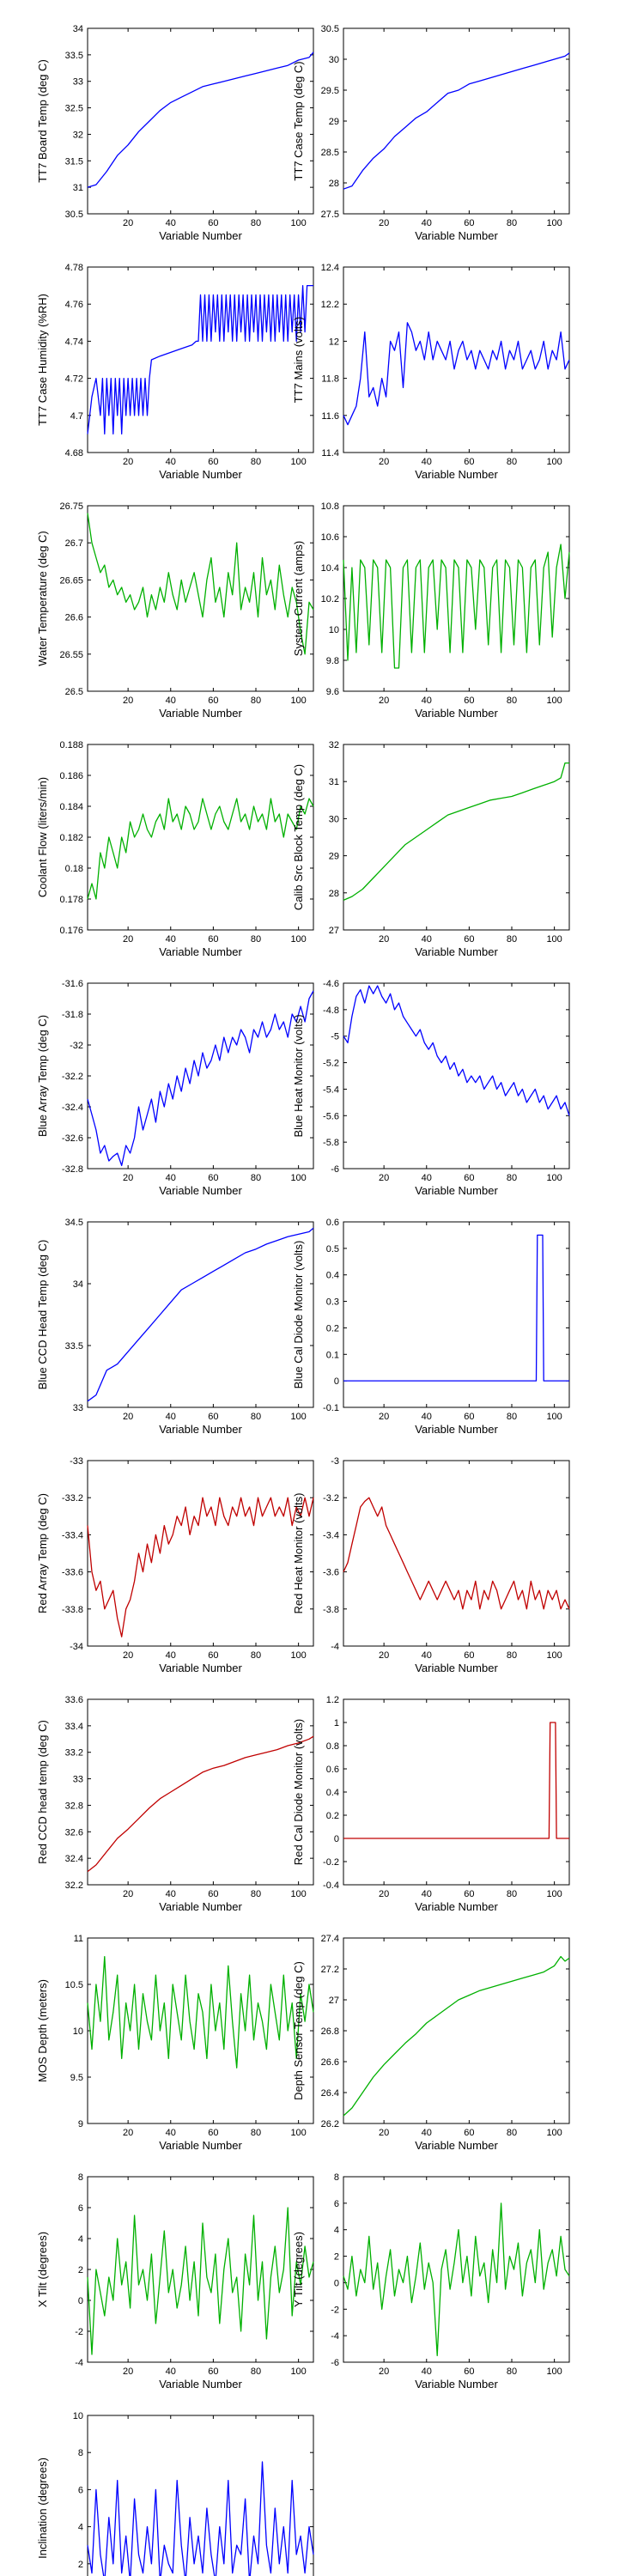 This screenshot has width=644, height=2576. Describe the element at coordinates (72, 984) in the screenshot. I see `y-tick-label: -31.6` at that location.